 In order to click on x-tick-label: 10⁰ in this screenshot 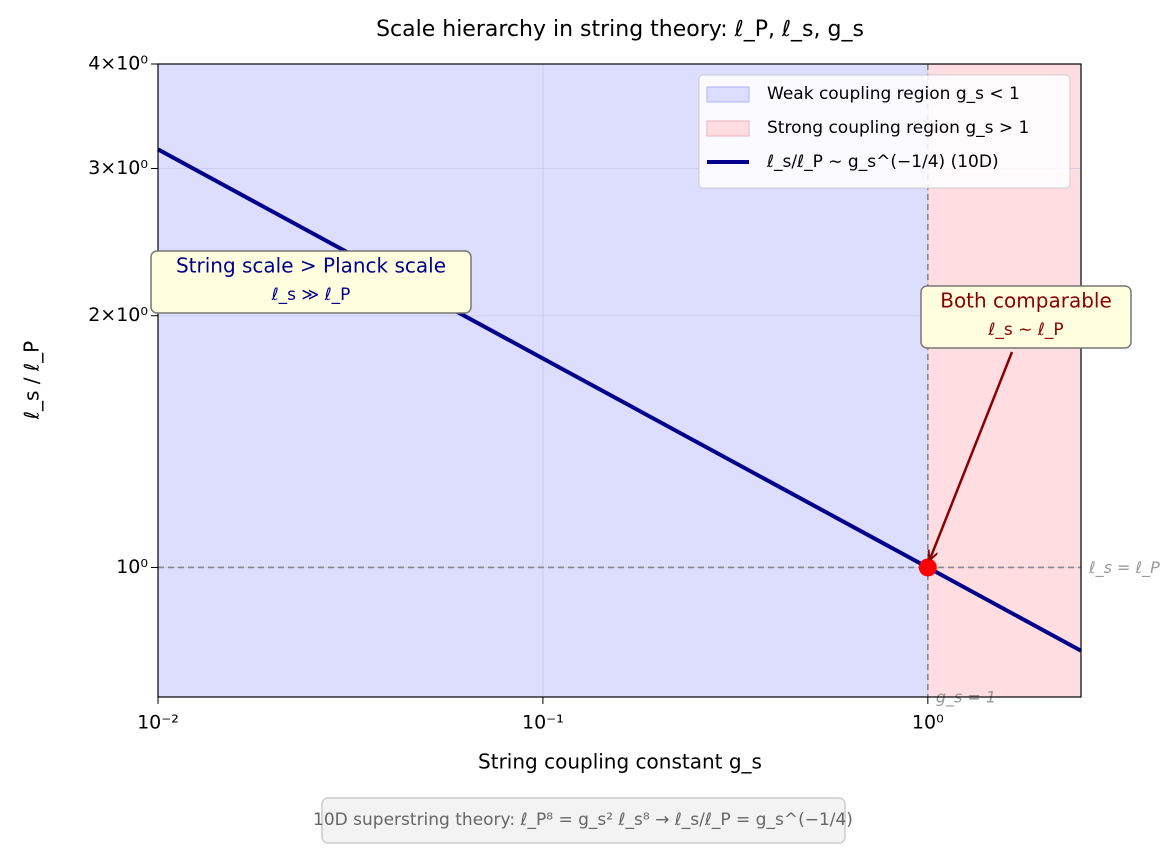, I will do `click(928, 723)`.